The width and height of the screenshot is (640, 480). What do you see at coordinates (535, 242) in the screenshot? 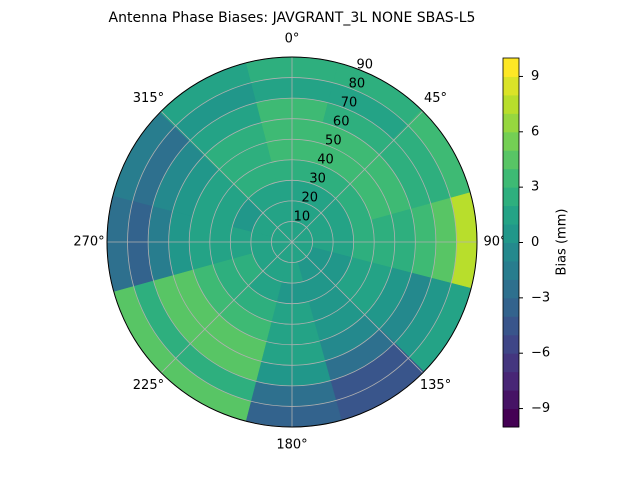
I see `colorbar-tick-label: 0` at bounding box center [535, 242].